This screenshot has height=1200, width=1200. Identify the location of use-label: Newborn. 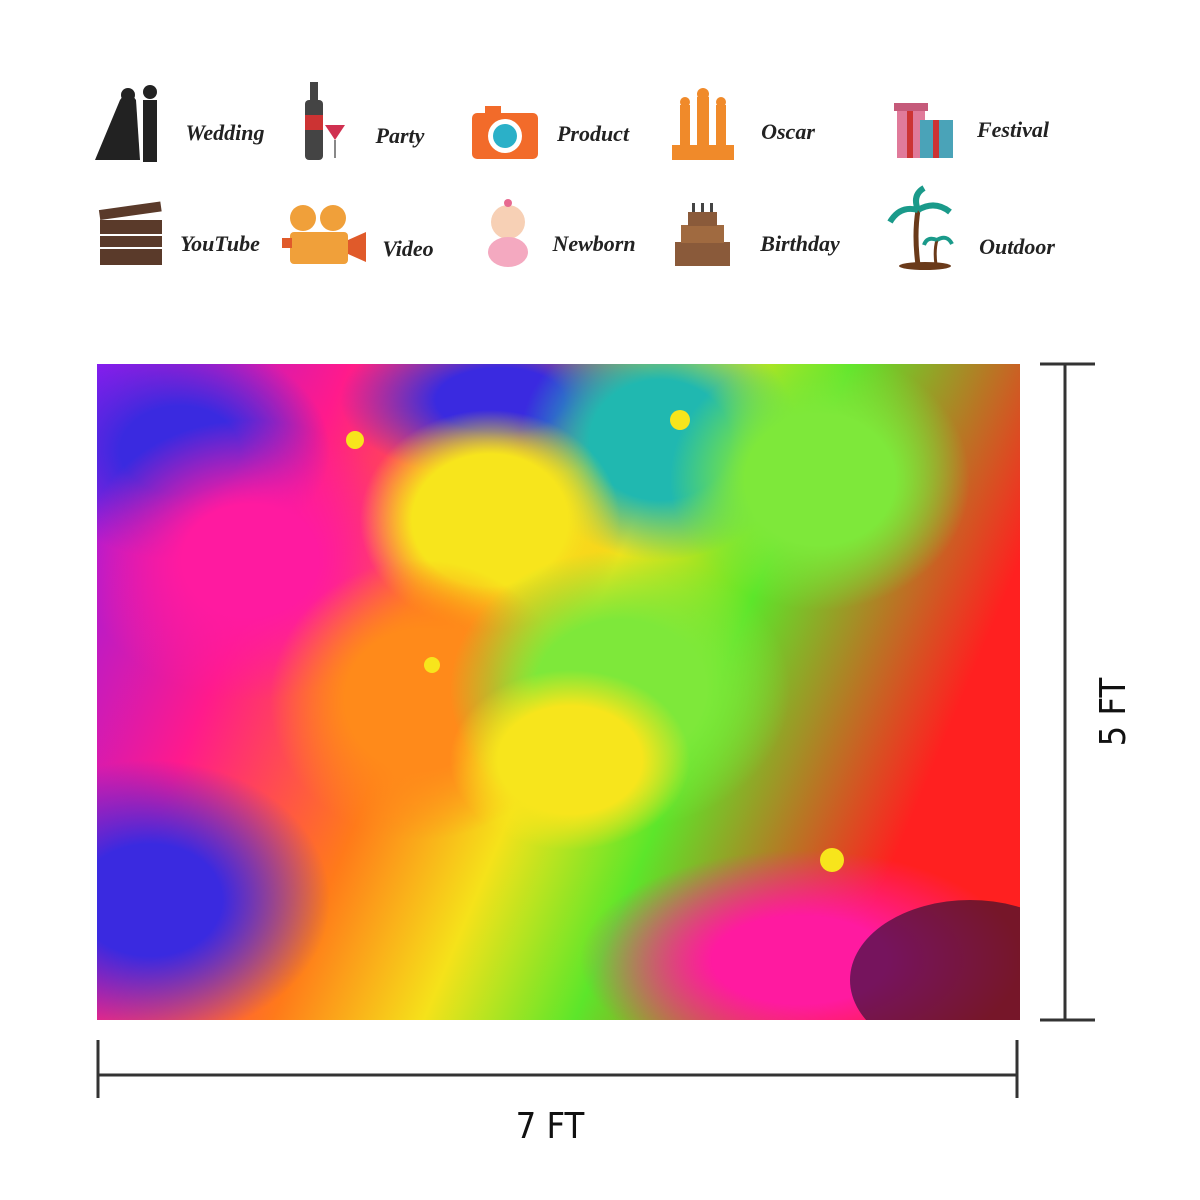
(593, 243).